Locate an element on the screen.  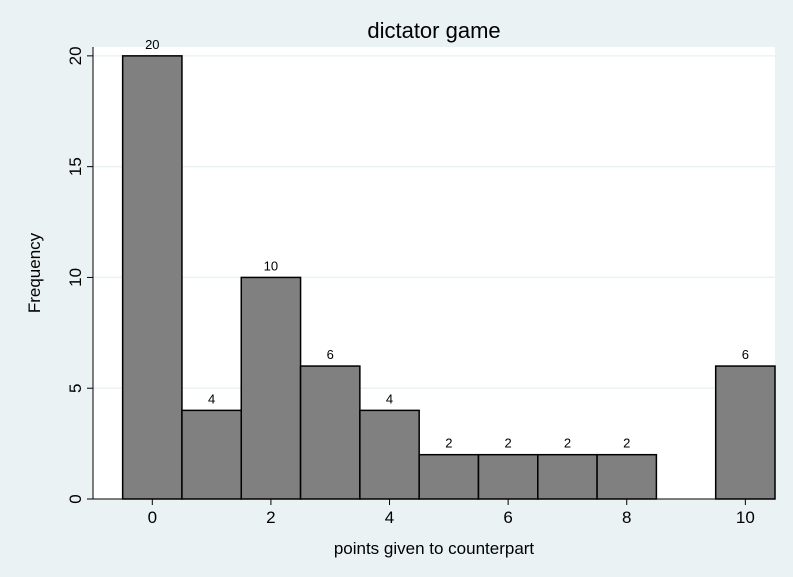
data-label-7: 2 is located at coordinates (567, 443).